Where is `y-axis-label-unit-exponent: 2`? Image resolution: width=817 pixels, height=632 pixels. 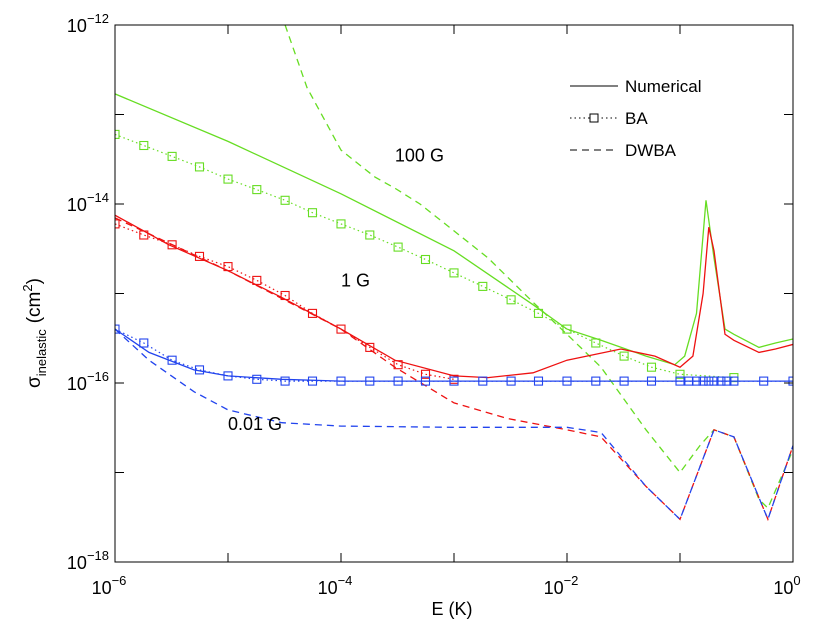 y-axis-label-unit-exponent: 2 is located at coordinates (27, 287).